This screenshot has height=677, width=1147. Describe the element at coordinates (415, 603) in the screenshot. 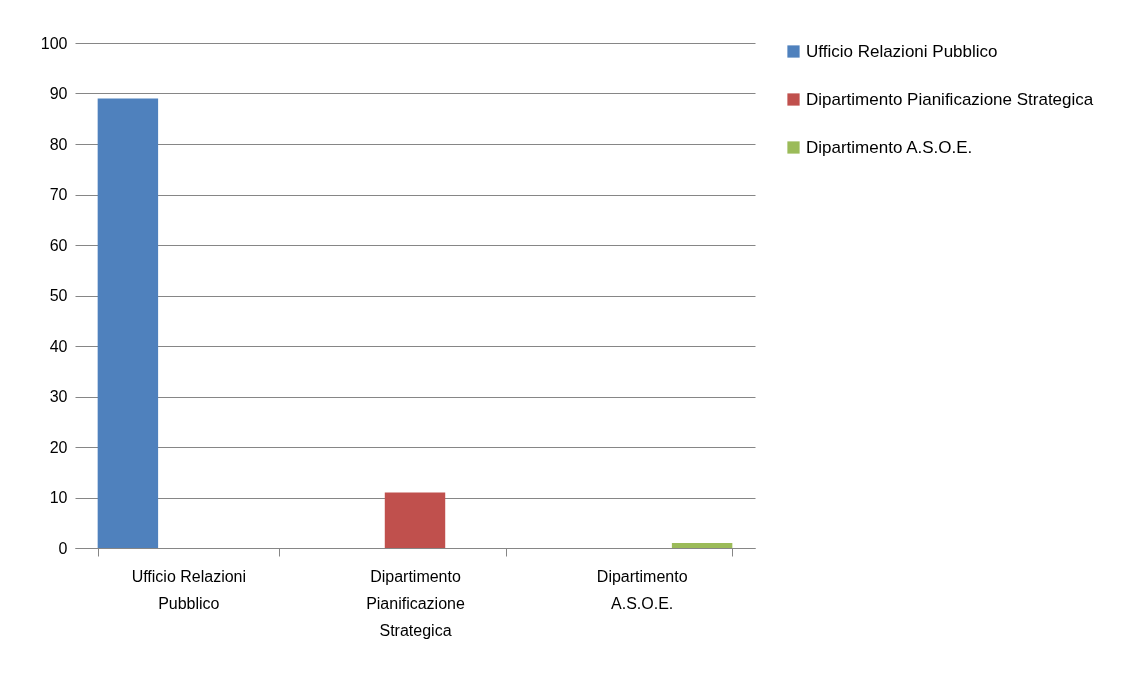

I see `x-tick-label: Dipartimento Pianificazione Strategica` at that location.